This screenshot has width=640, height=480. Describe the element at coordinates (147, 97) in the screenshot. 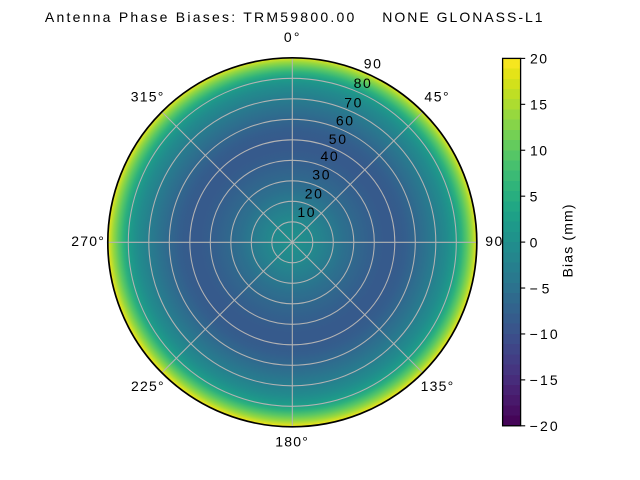

I see `svg-text: 315°` at that location.